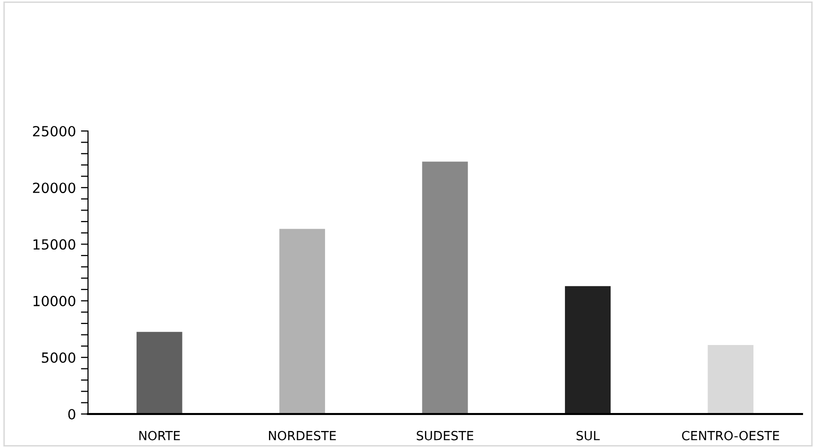  What do you see at coordinates (731, 435) in the screenshot?
I see `x-tick-label: CENTRO-OESTE` at bounding box center [731, 435].